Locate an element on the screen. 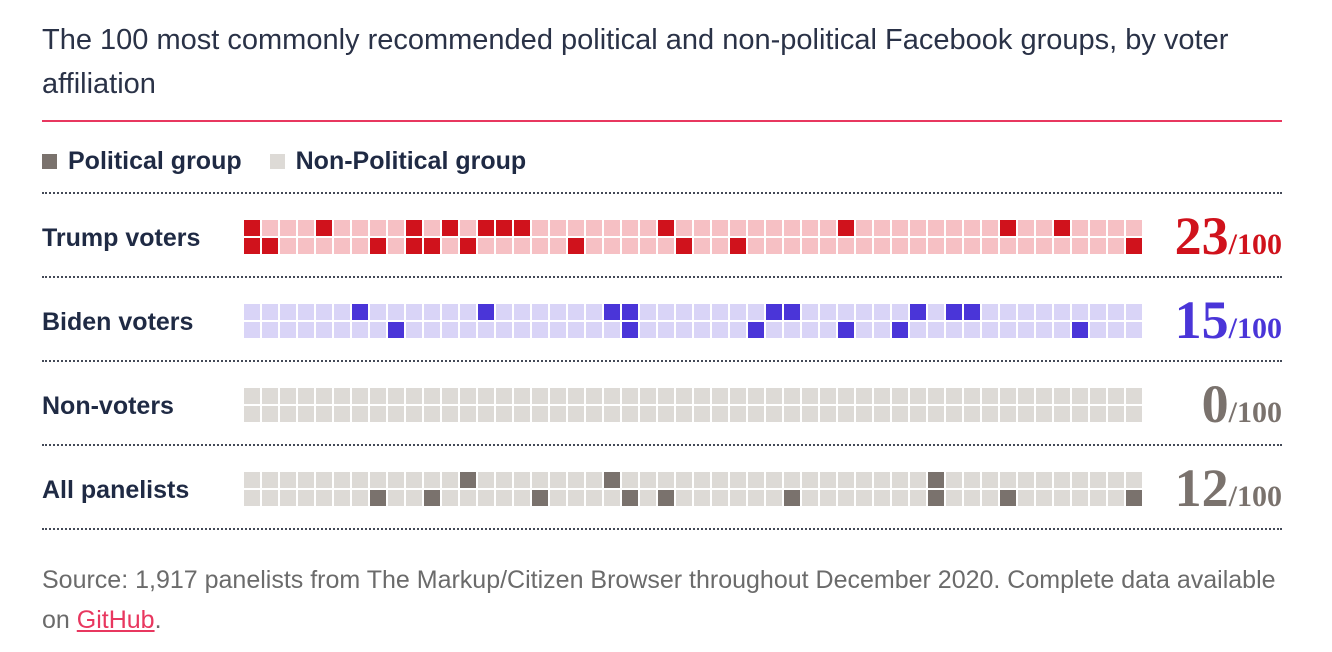 Image resolution: width=1332 pixels, height=652 pixels. legend-item-political: Political group is located at coordinates (142, 161).